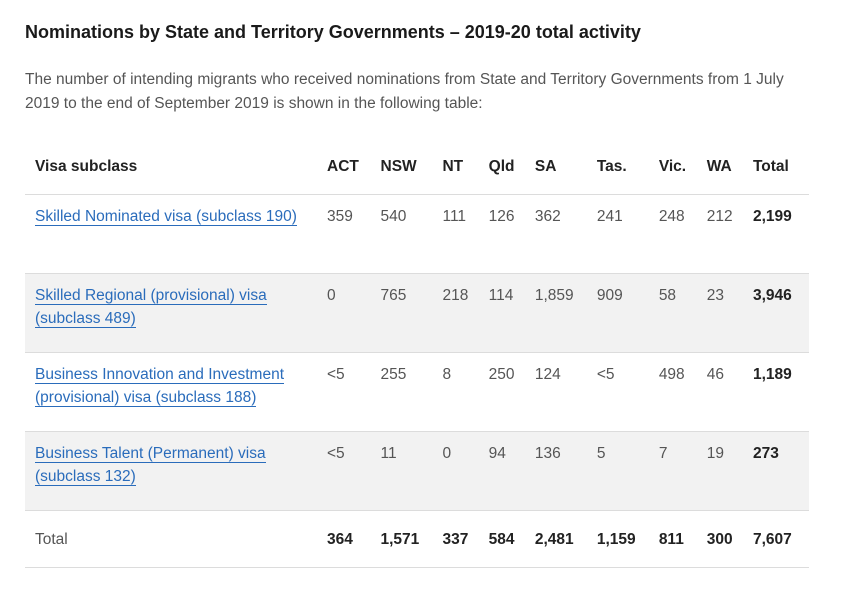 The width and height of the screenshot is (850, 600). Describe the element at coordinates (723, 539) in the screenshot. I see `wa-total-cell: 300` at that location.